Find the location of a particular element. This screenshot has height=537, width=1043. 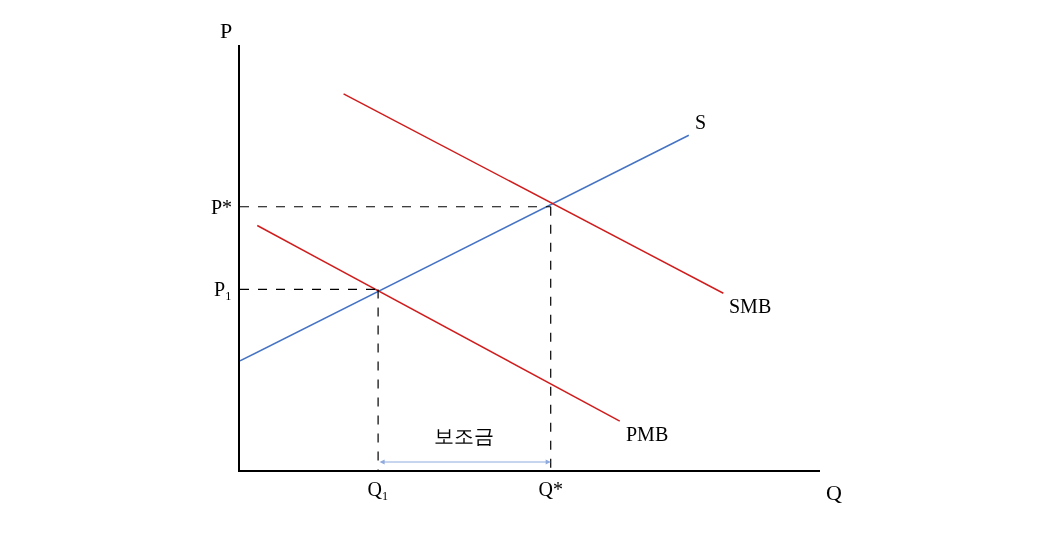

x-tick-label: Q* is located at coordinates (550, 489).